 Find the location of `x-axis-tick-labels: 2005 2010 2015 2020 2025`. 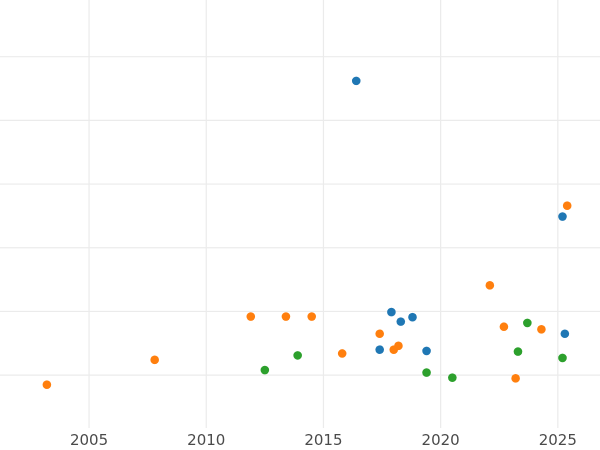

x-axis-tick-labels: 2005 2010 2015 2020 2025 is located at coordinates (323, 440).